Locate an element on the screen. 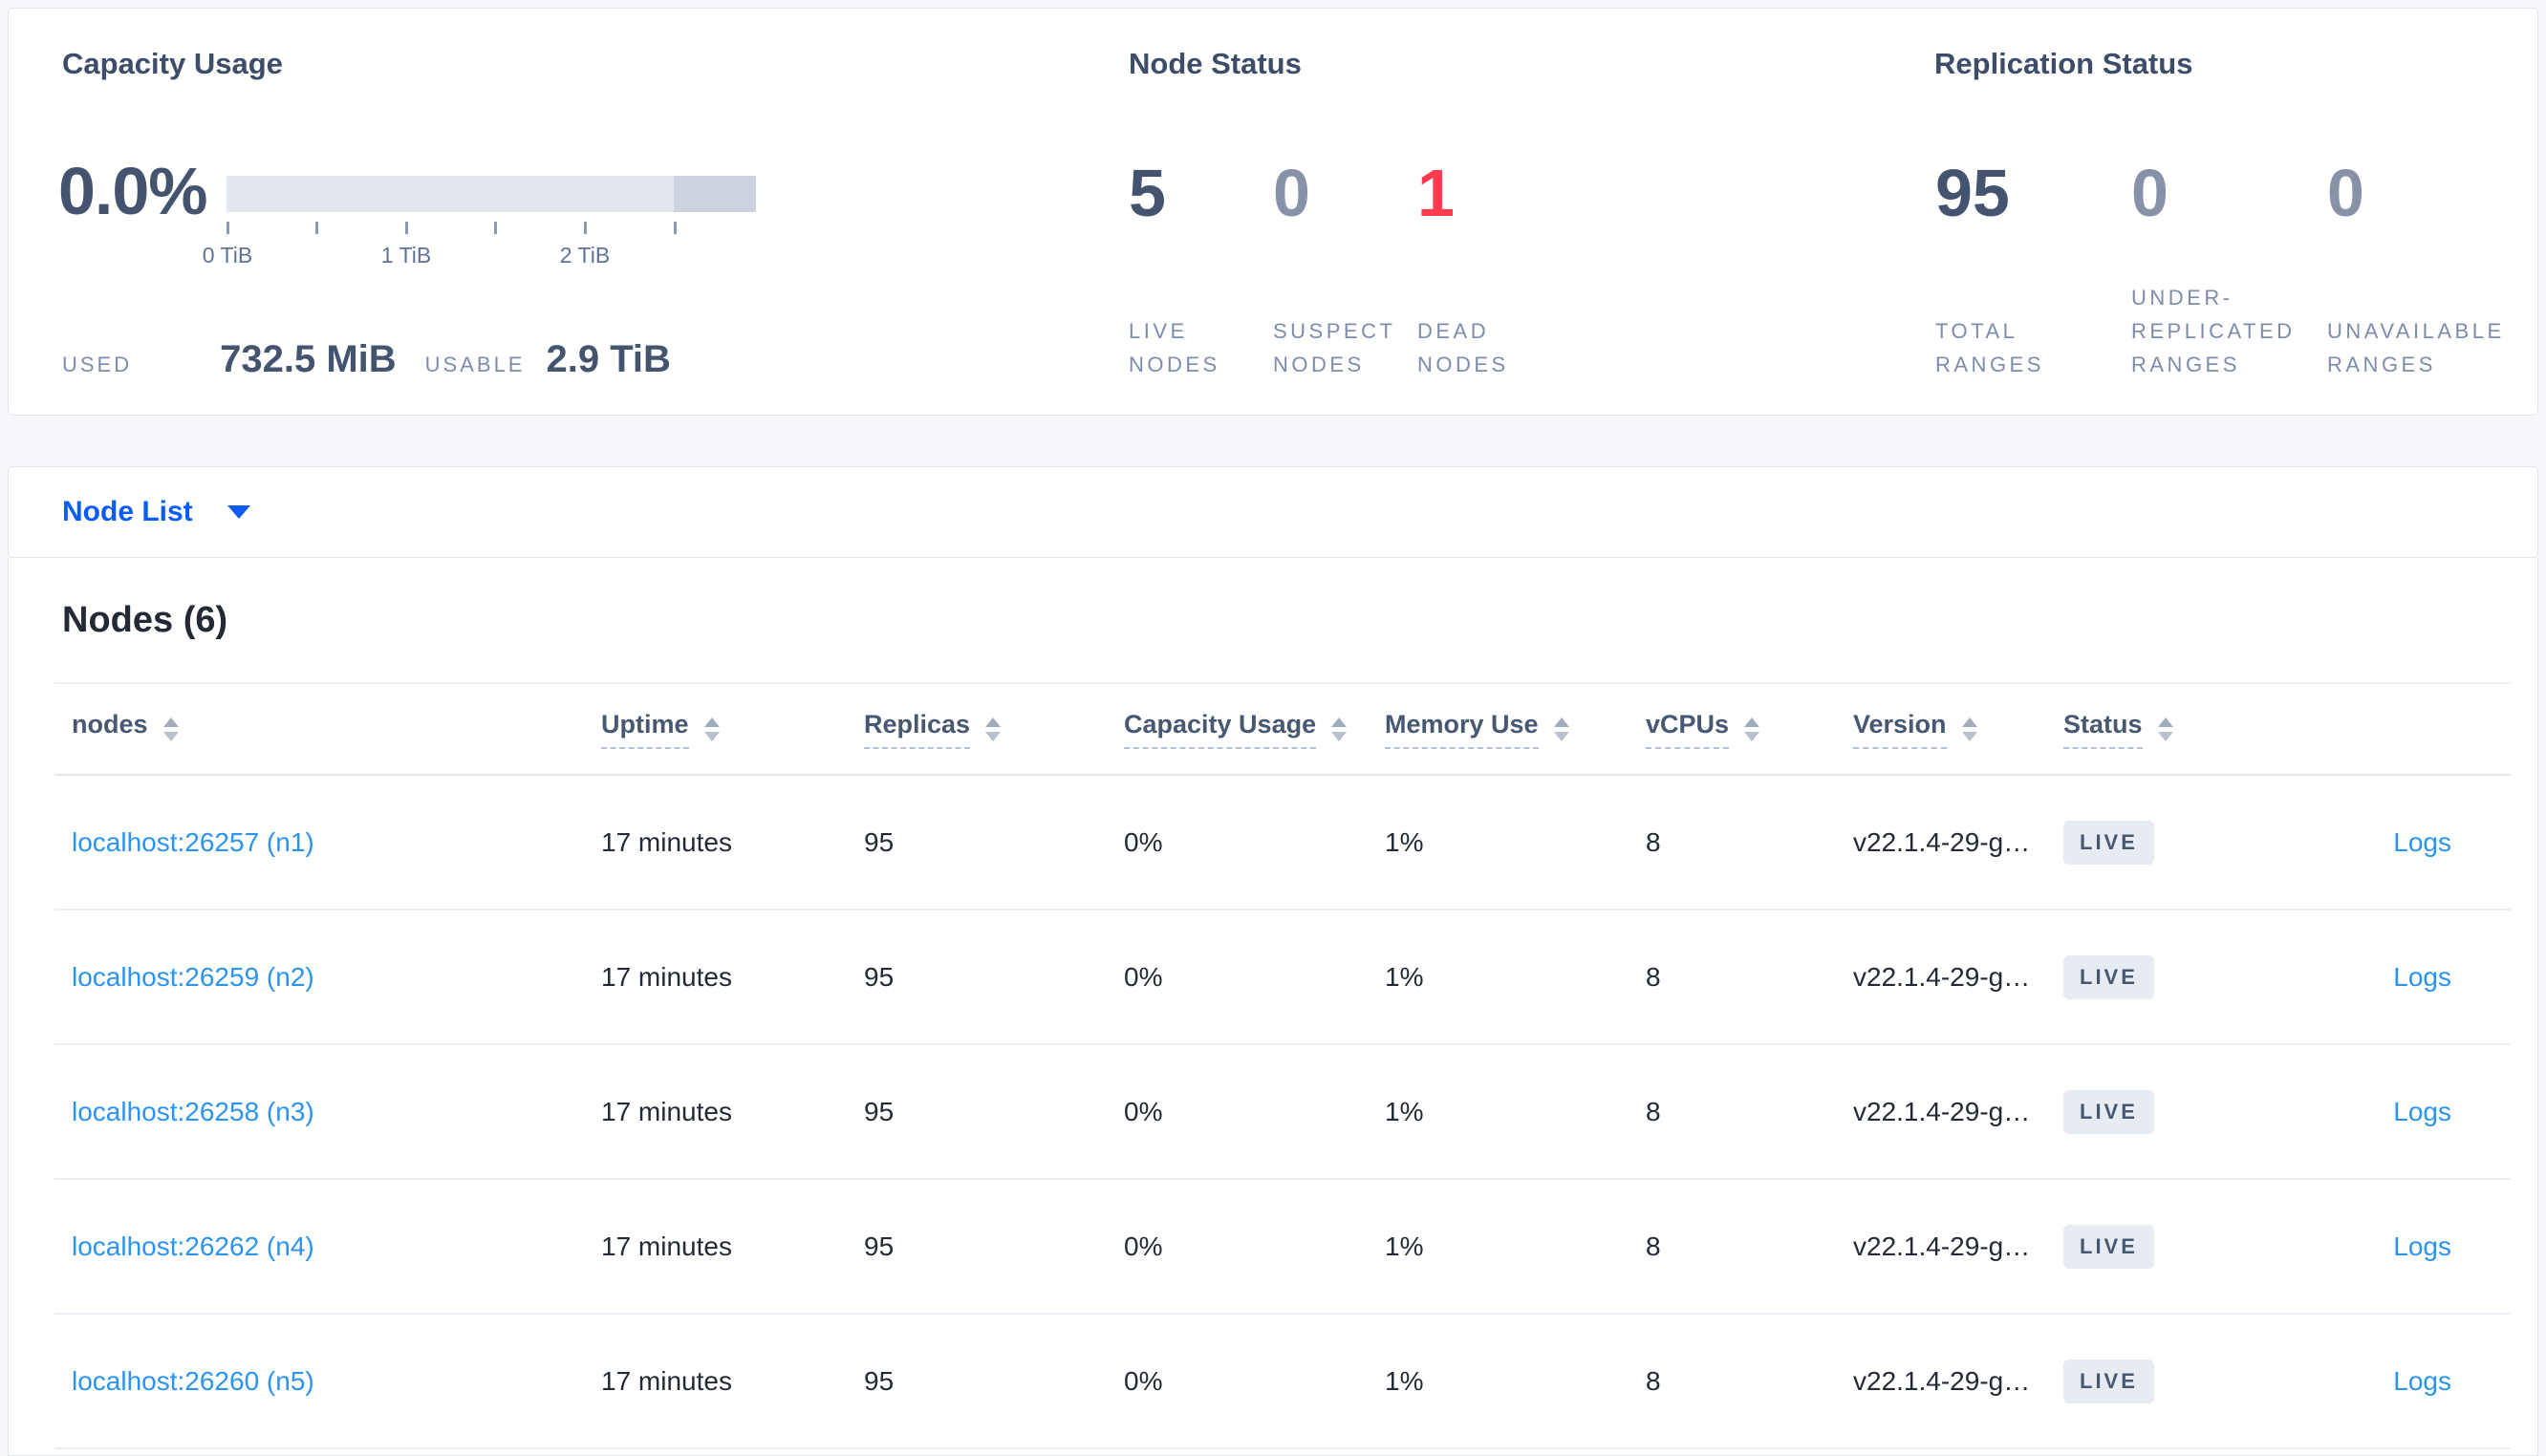 Image resolution: width=2546 pixels, height=1456 pixels. column-header-vcpus: vCPUs is located at coordinates (1749, 729).